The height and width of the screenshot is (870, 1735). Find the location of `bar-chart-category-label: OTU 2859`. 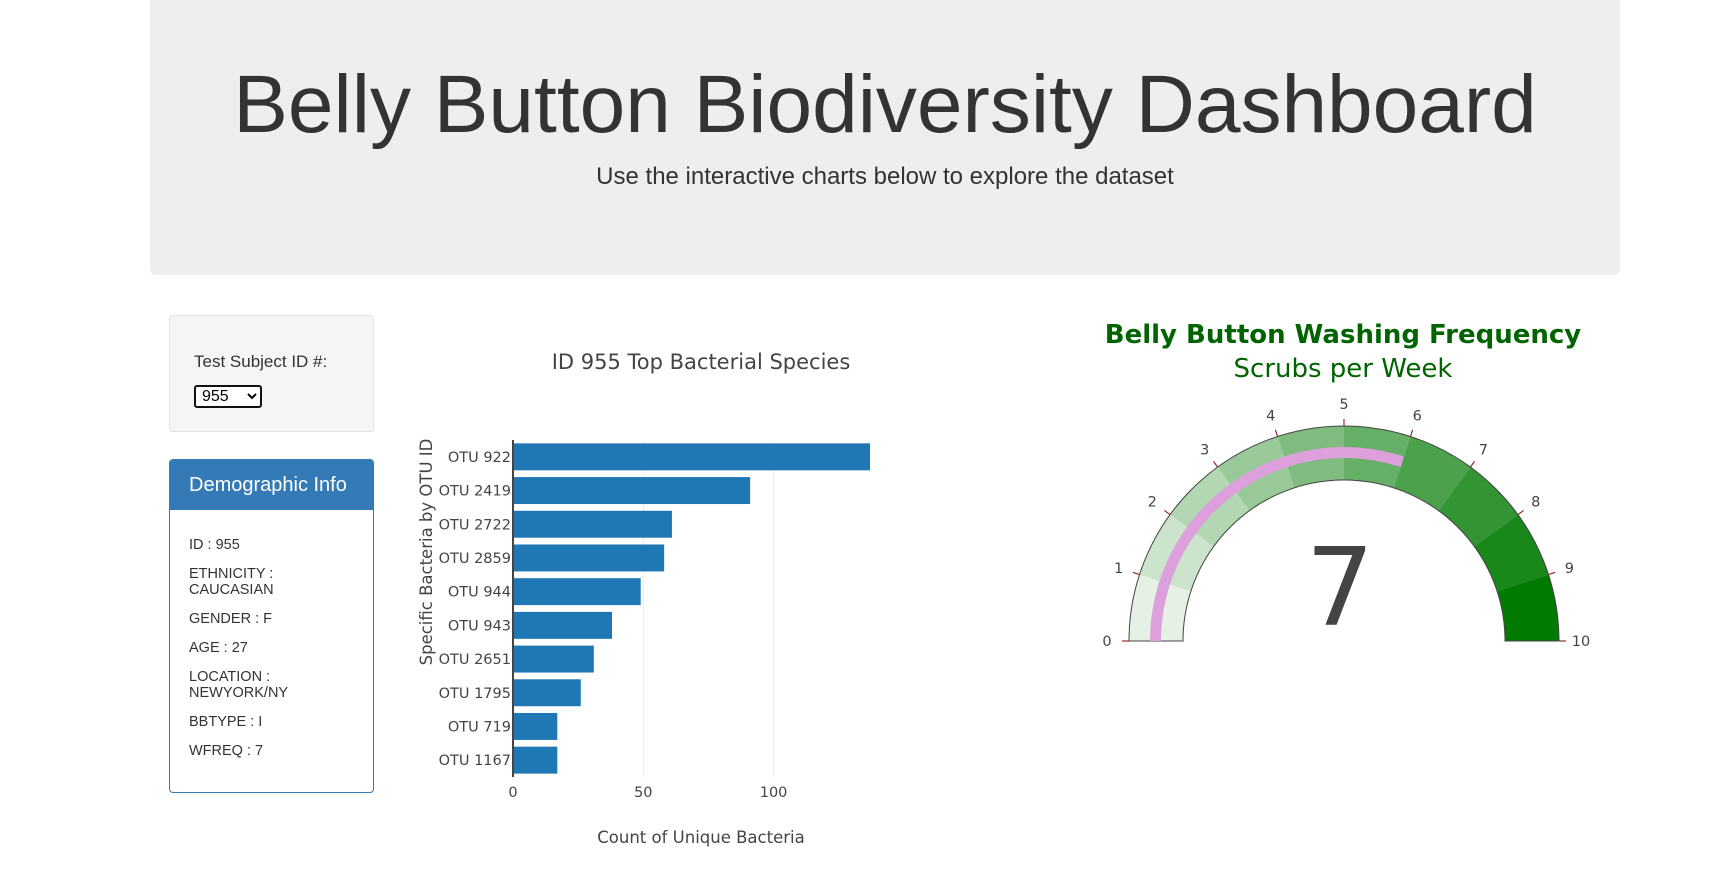

bar-chart-category-label: OTU 2859 is located at coordinates (475, 559).